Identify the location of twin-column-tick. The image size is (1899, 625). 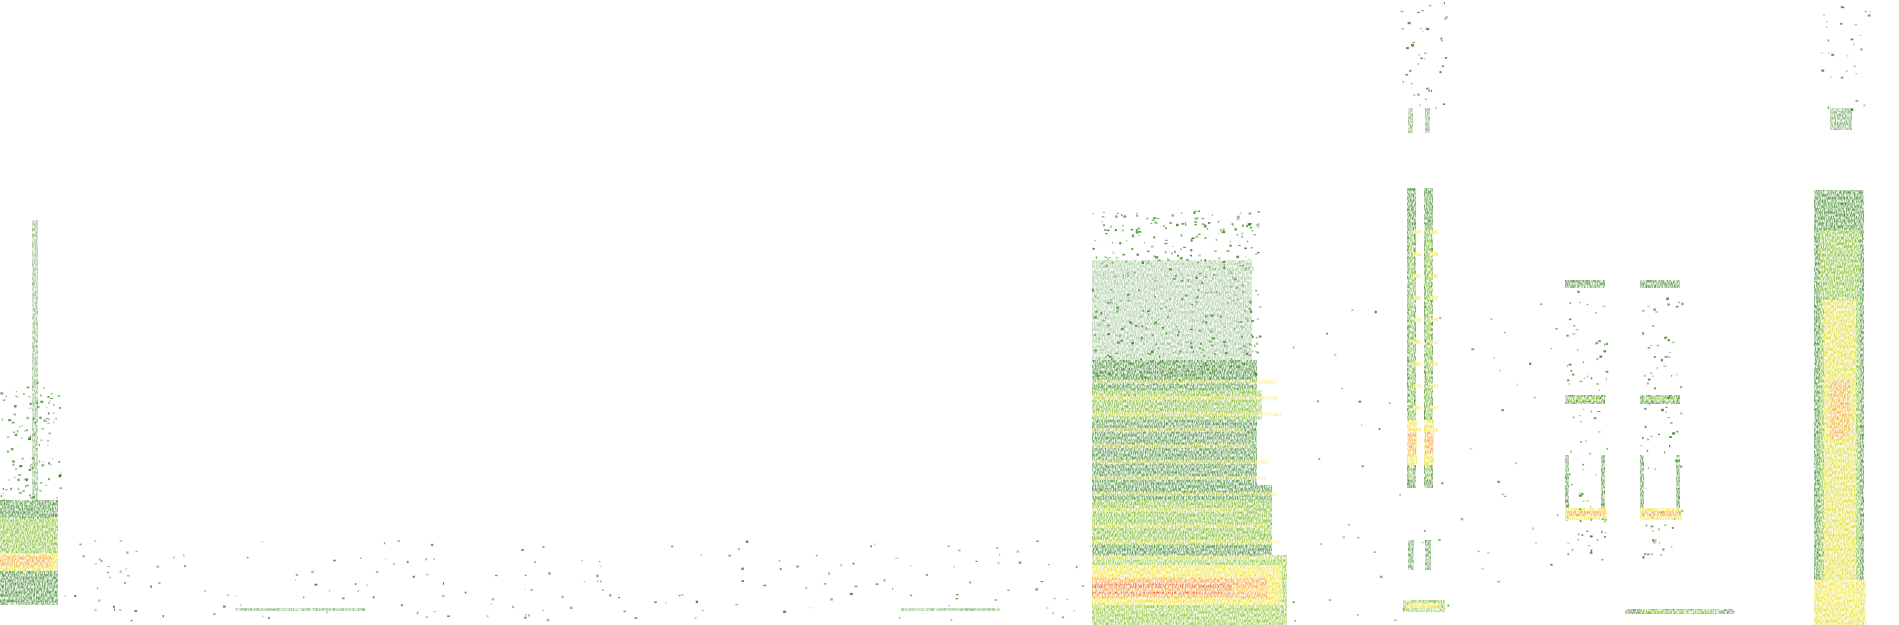
(1417, 364).